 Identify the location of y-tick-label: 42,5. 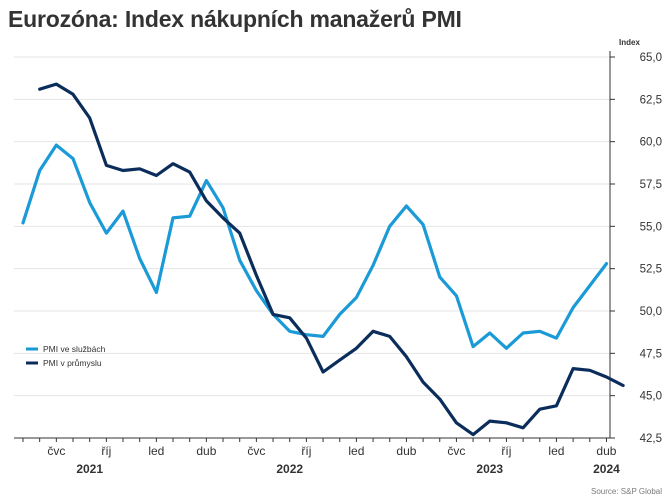
(651, 439).